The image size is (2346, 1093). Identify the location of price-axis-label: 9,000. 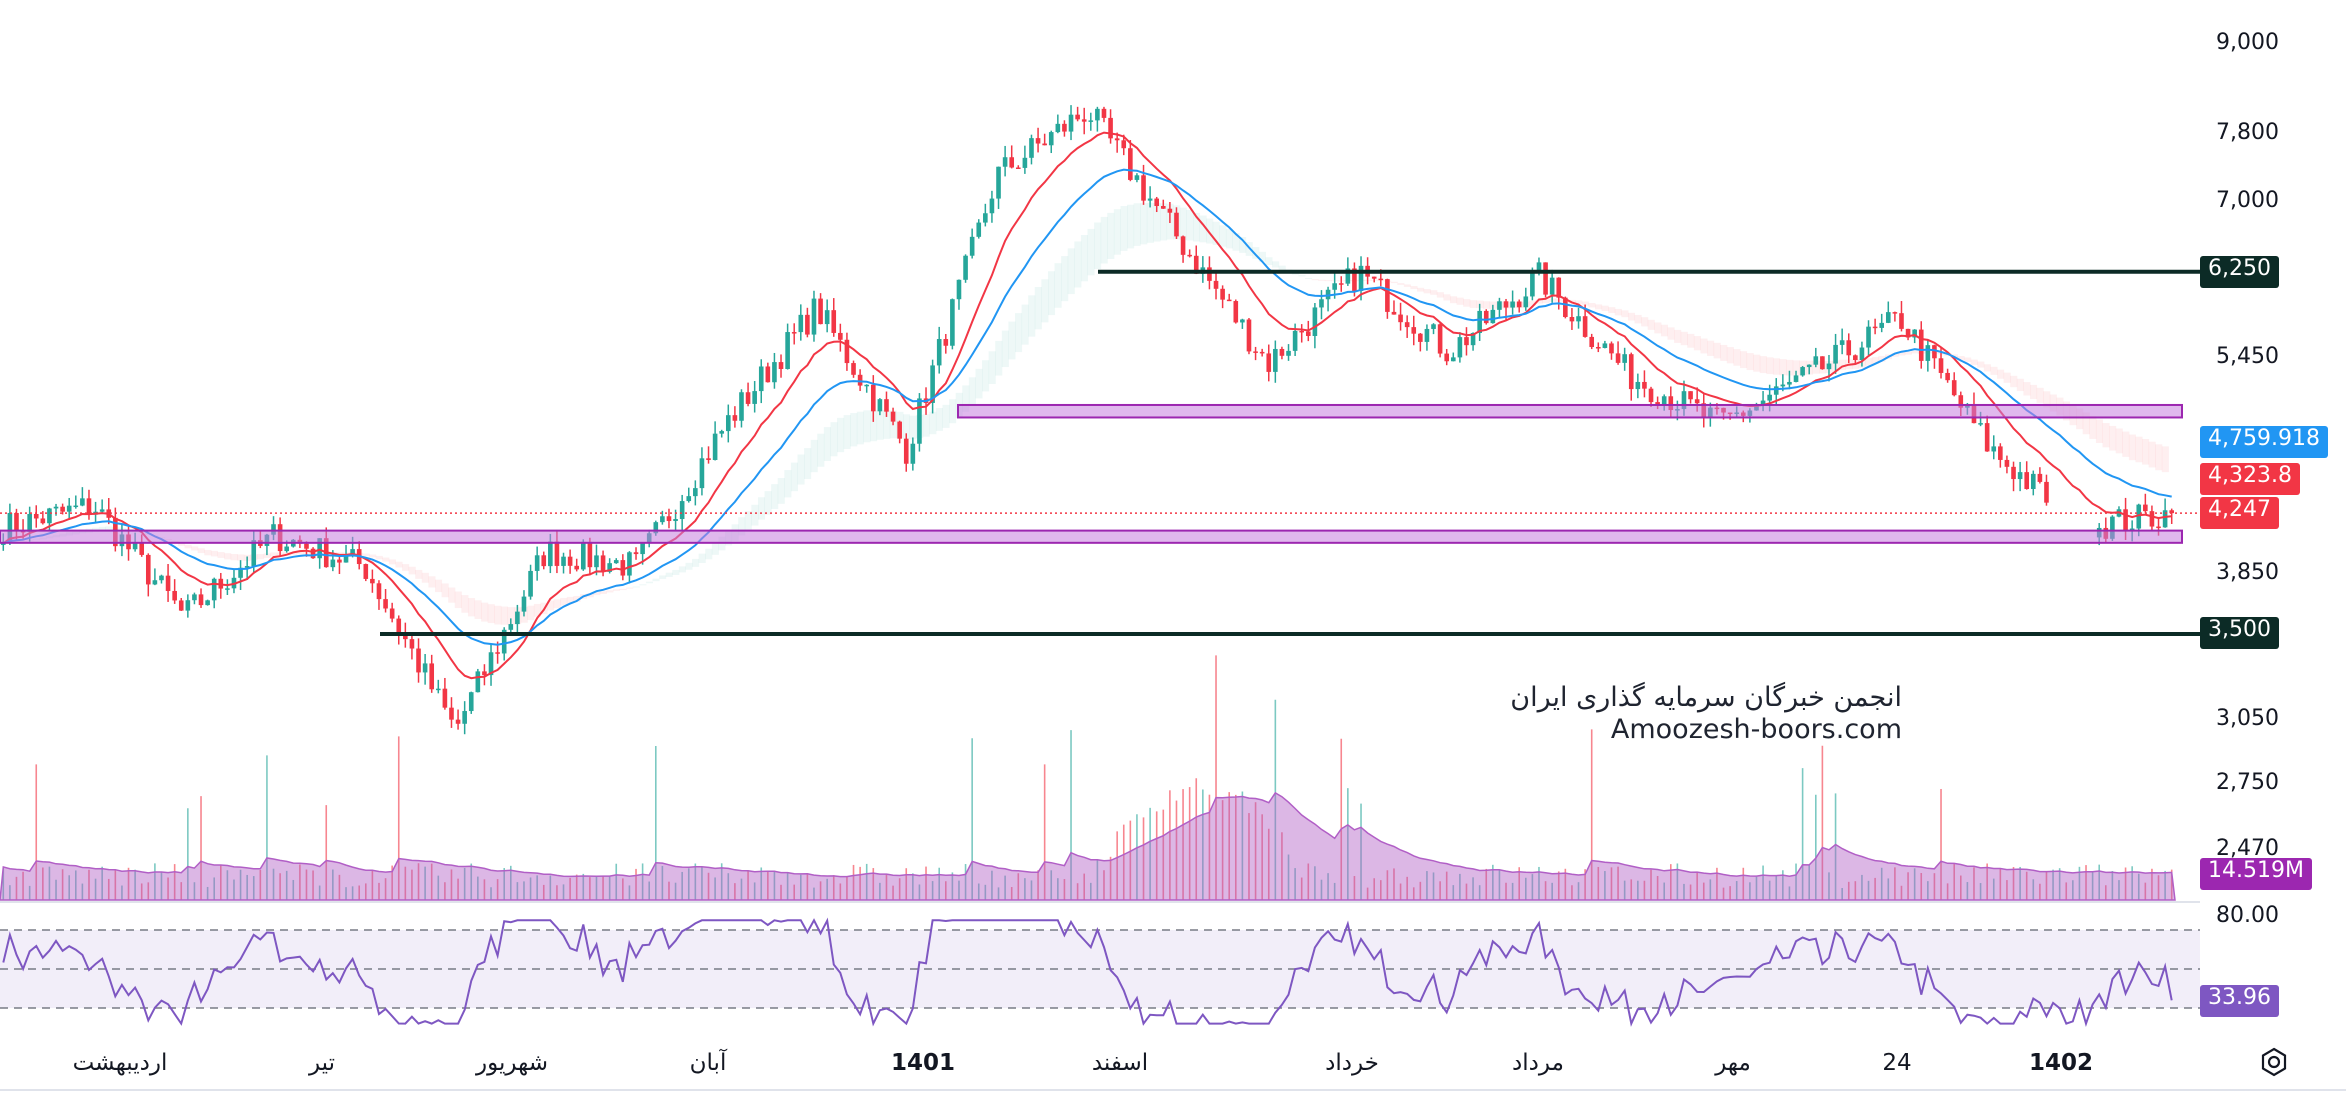
(2247, 42).